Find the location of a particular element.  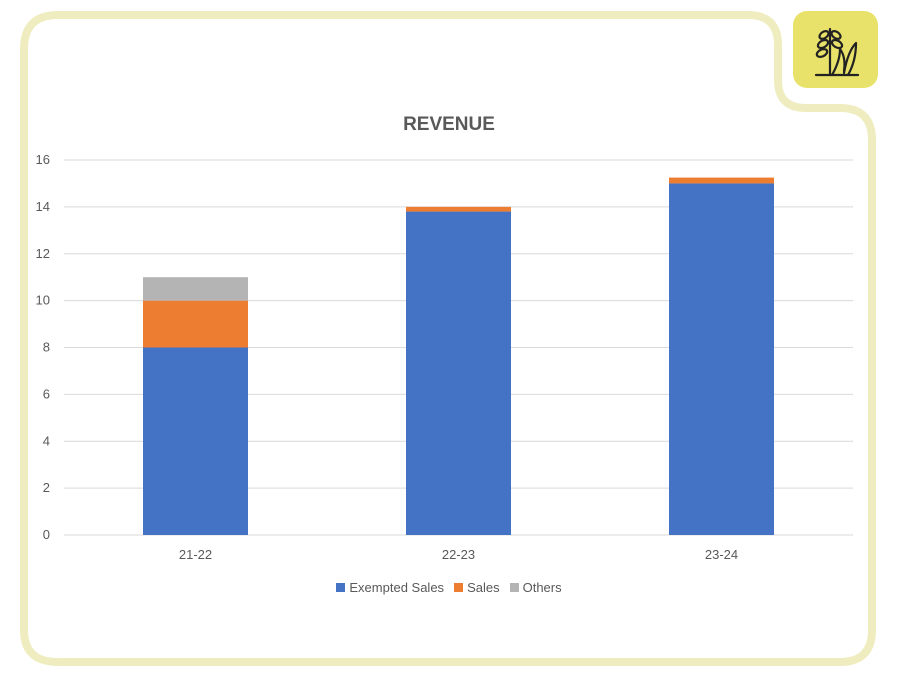

legend-label: Others is located at coordinates (542, 587).